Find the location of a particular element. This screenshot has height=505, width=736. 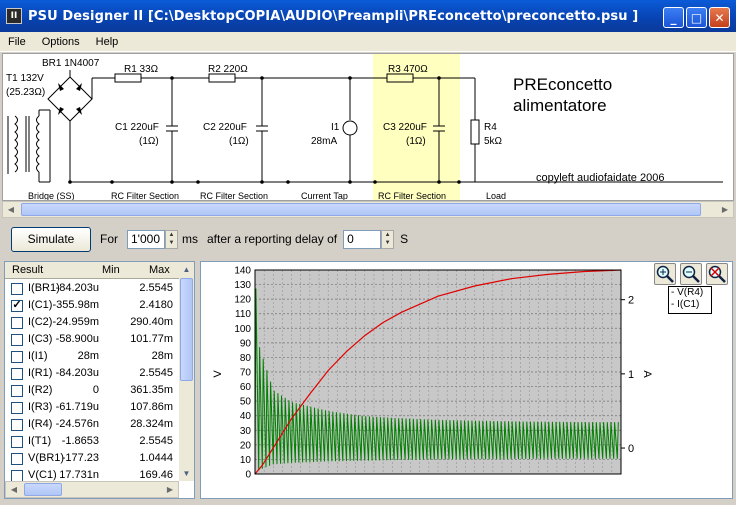

result-max: 1.0444 is located at coordinates (156, 458).